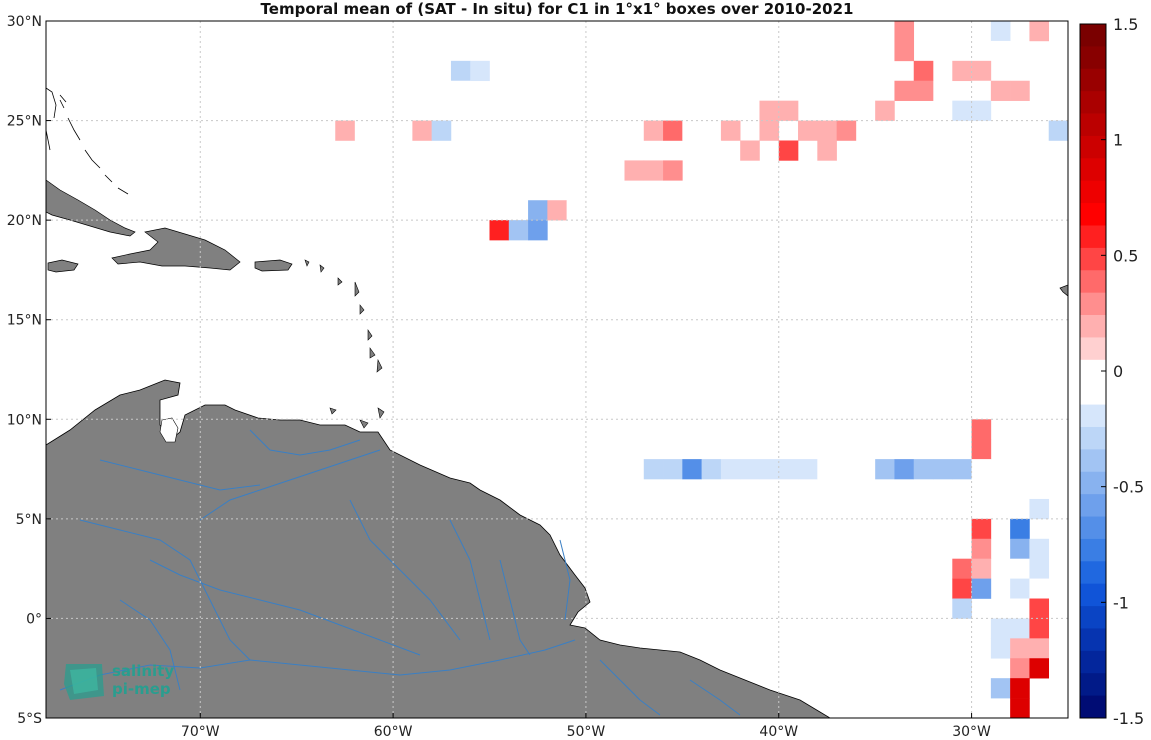  Describe the element at coordinates (63, 266) in the screenshot. I see `jamaica-island` at that location.